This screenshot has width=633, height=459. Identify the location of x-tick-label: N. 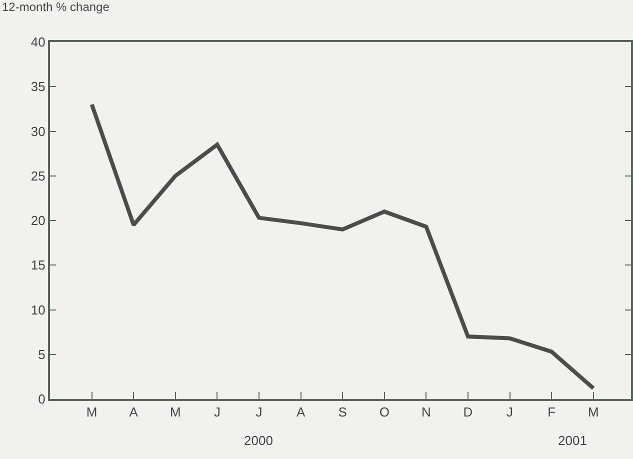
(426, 412).